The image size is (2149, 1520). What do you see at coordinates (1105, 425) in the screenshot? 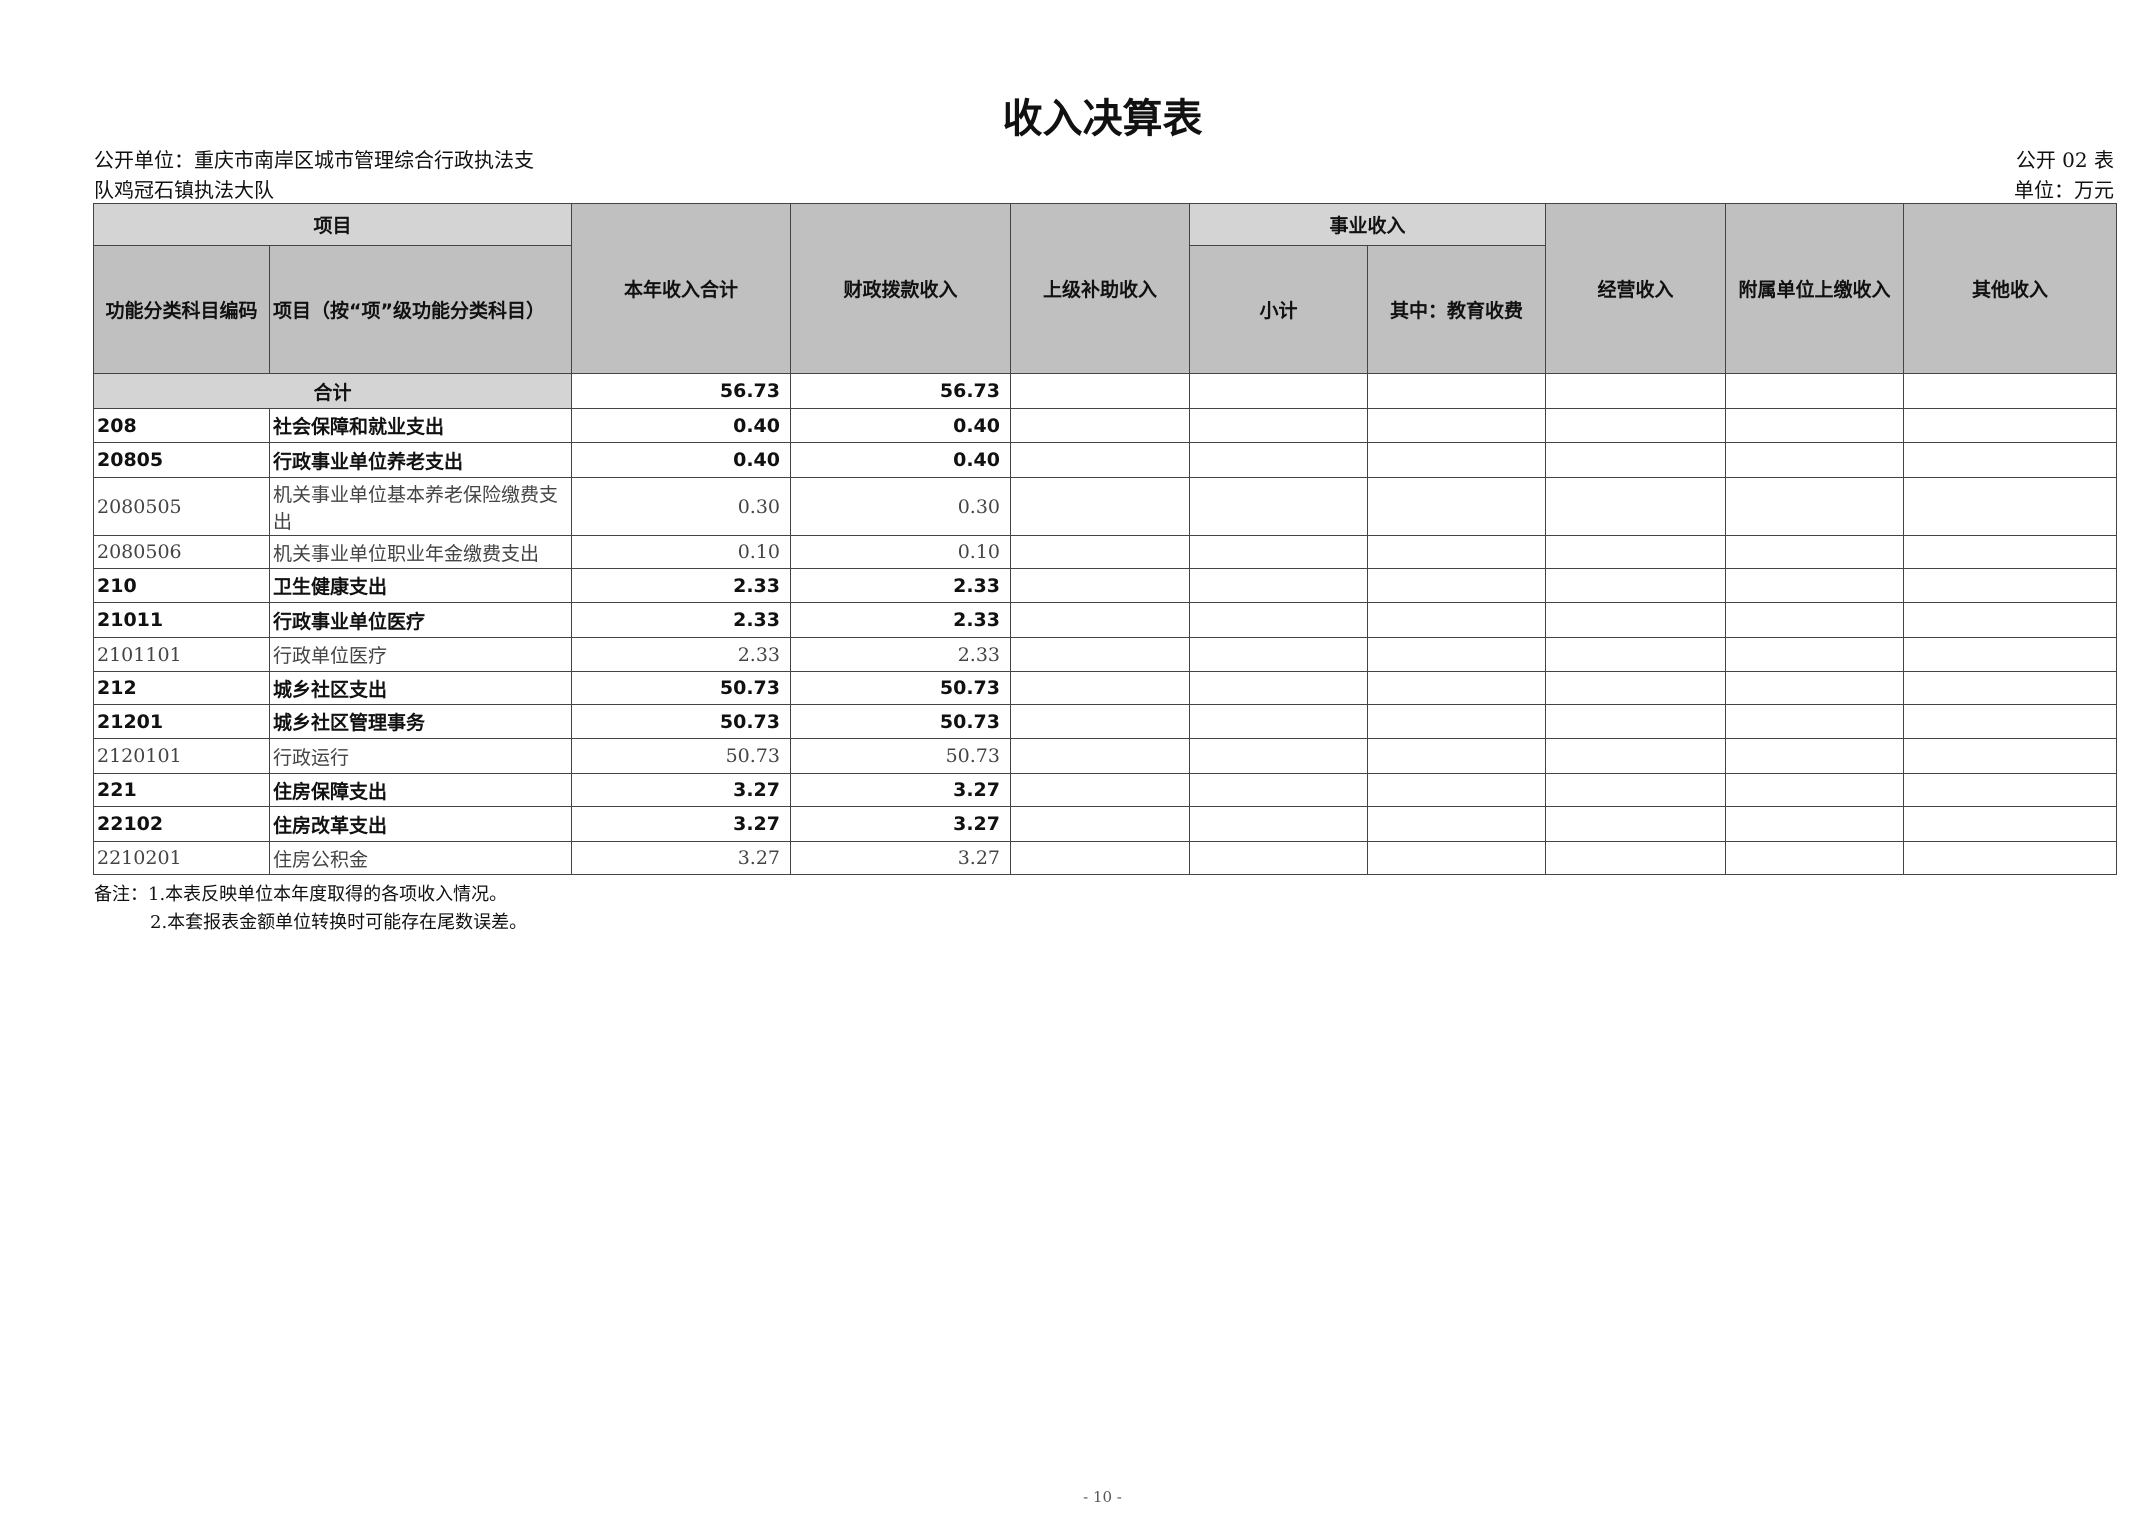
I see `table-row: 208 社会保障和就业支出 0.40 0.40` at bounding box center [1105, 425].